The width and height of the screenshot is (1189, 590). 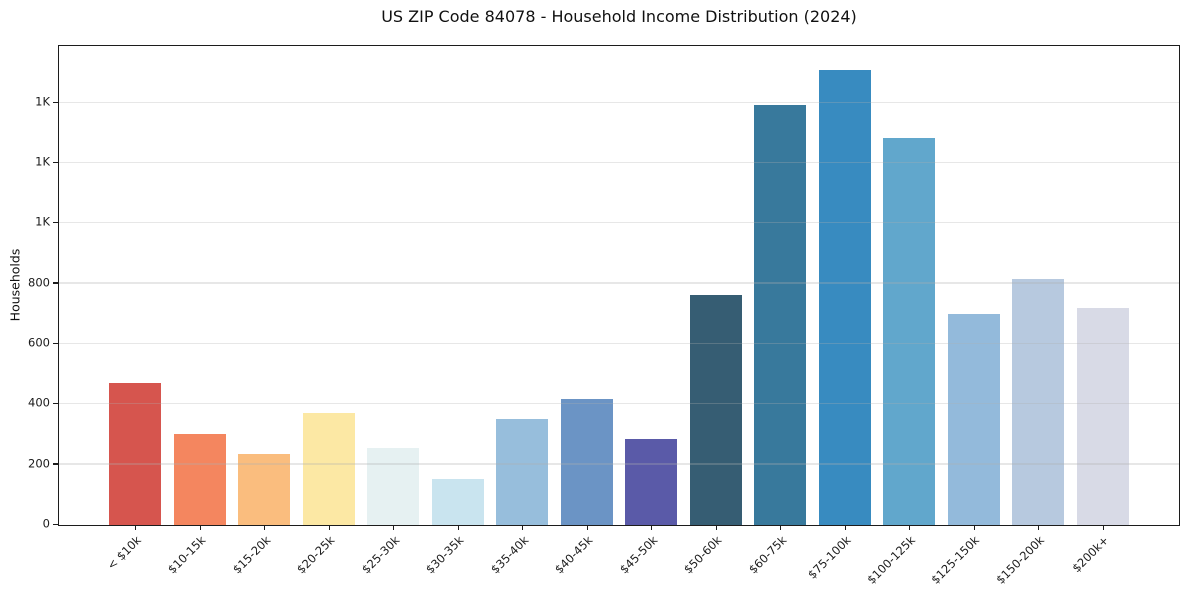 What do you see at coordinates (715, 409) in the screenshot?
I see `bar-$50-60k` at bounding box center [715, 409].